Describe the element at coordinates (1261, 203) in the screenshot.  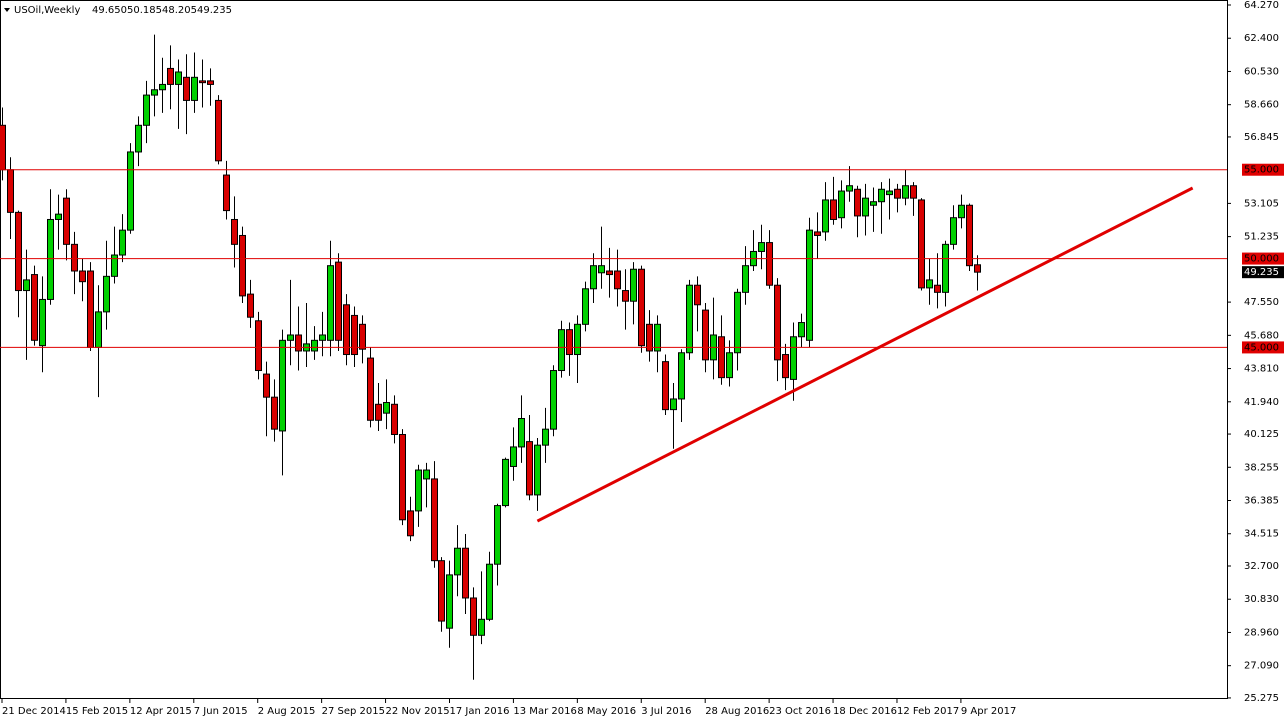
I see `y-tick-label: 53.105` at that location.